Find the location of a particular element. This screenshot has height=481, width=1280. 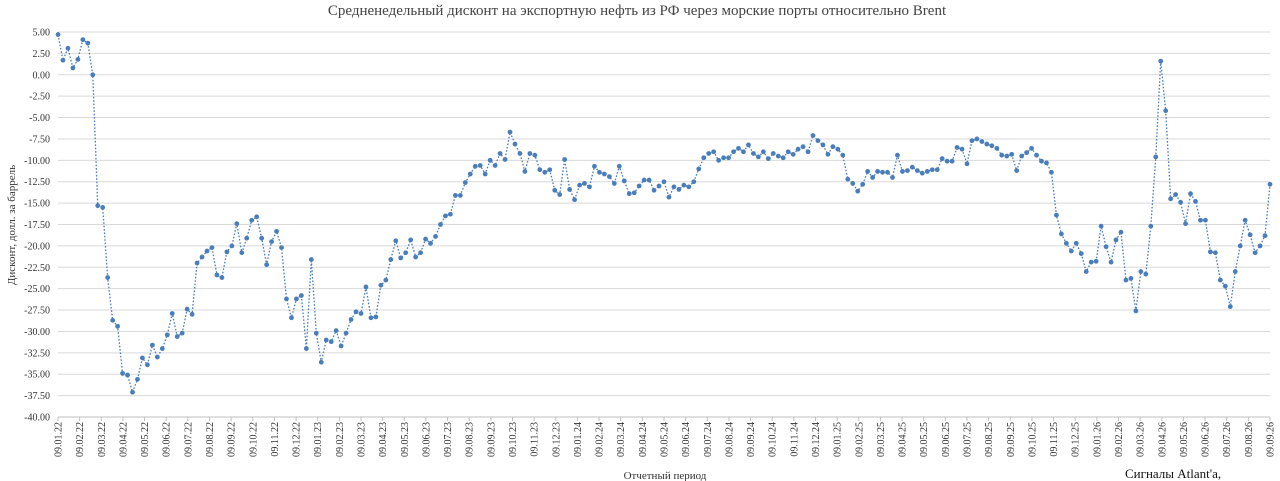

x-tick-label: 09.04.22 is located at coordinates (123, 439).